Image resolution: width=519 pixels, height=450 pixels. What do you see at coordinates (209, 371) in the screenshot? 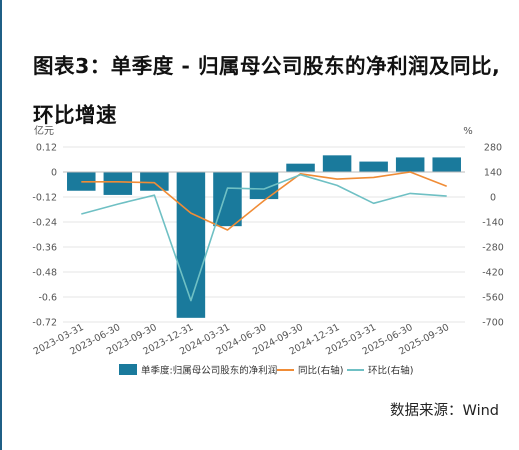
I see `legend-label-bar: 单季度:归属母公司股东的净利润` at bounding box center [209, 371].